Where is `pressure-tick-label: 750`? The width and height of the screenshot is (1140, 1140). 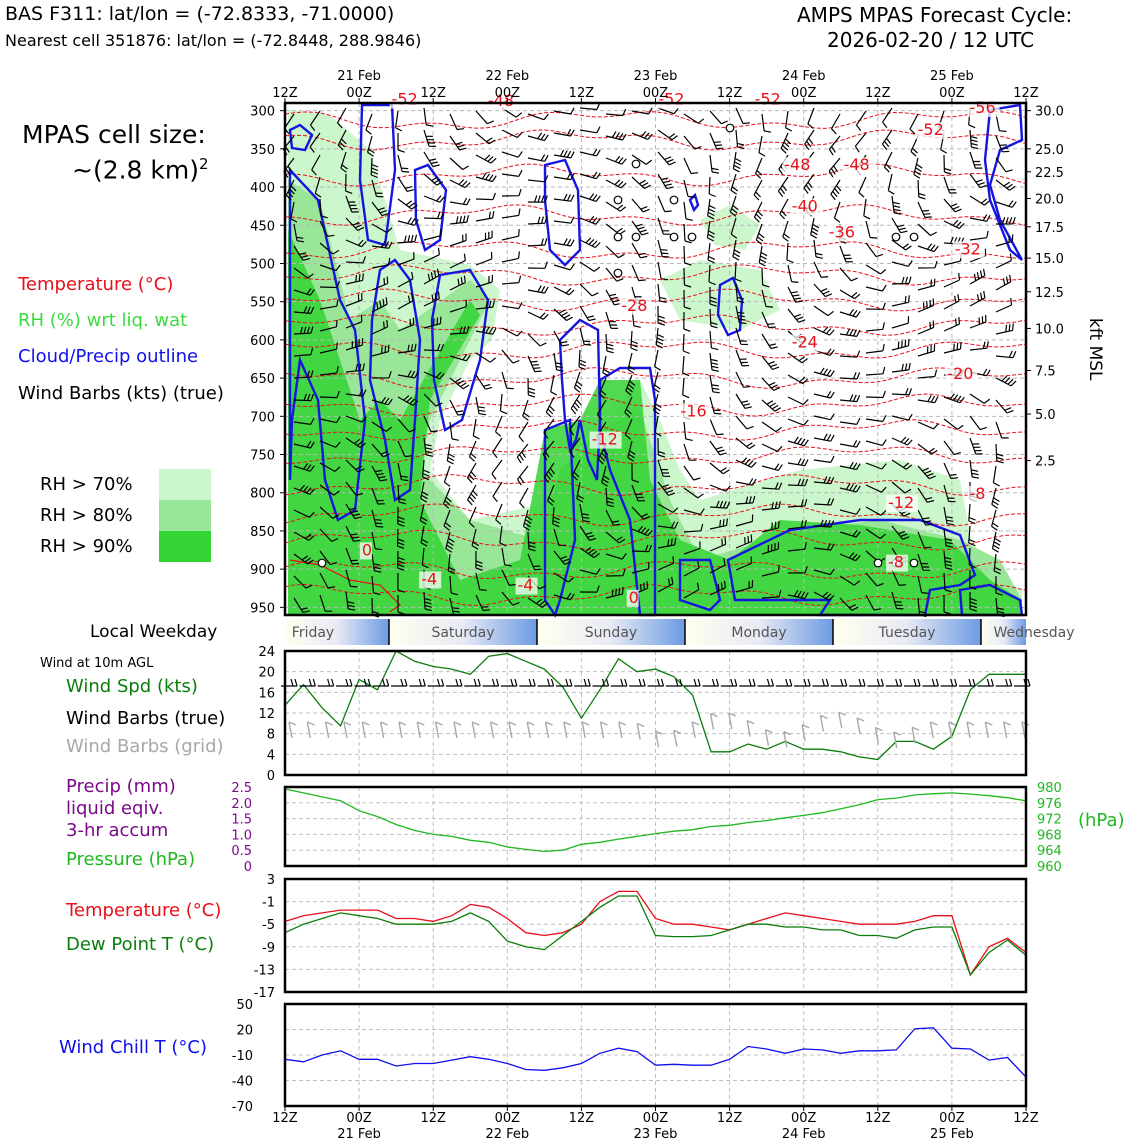
pressure-tick-label: 750 is located at coordinates (262, 456).